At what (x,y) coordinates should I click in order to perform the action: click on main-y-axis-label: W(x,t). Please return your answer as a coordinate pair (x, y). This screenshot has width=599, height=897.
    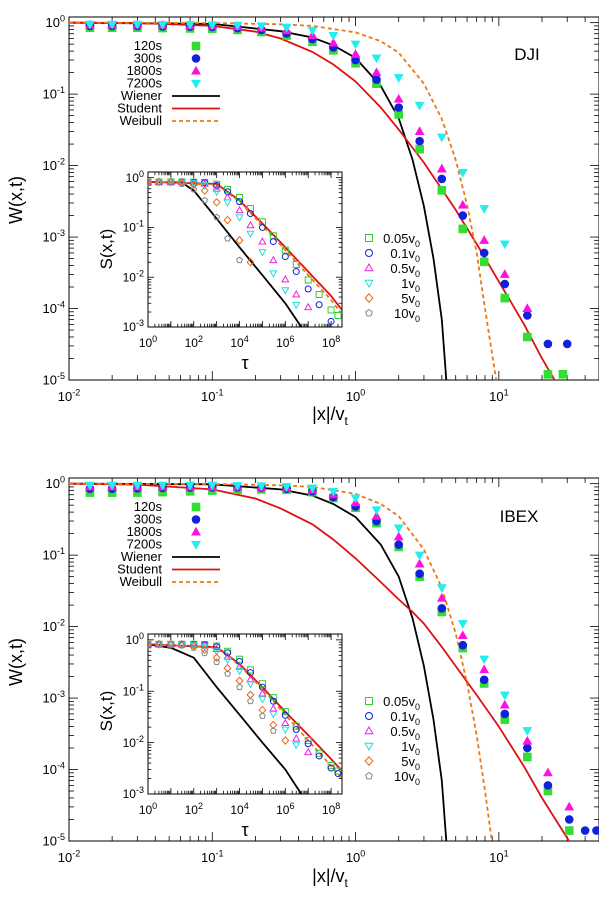
    Looking at the image, I should click on (16, 662).